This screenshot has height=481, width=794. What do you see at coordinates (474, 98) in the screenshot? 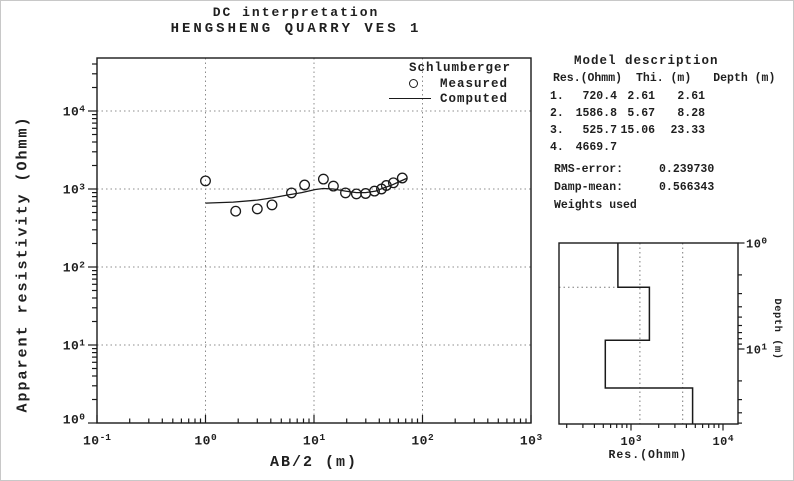
I see `legend-computed-label: Computed` at bounding box center [474, 98].